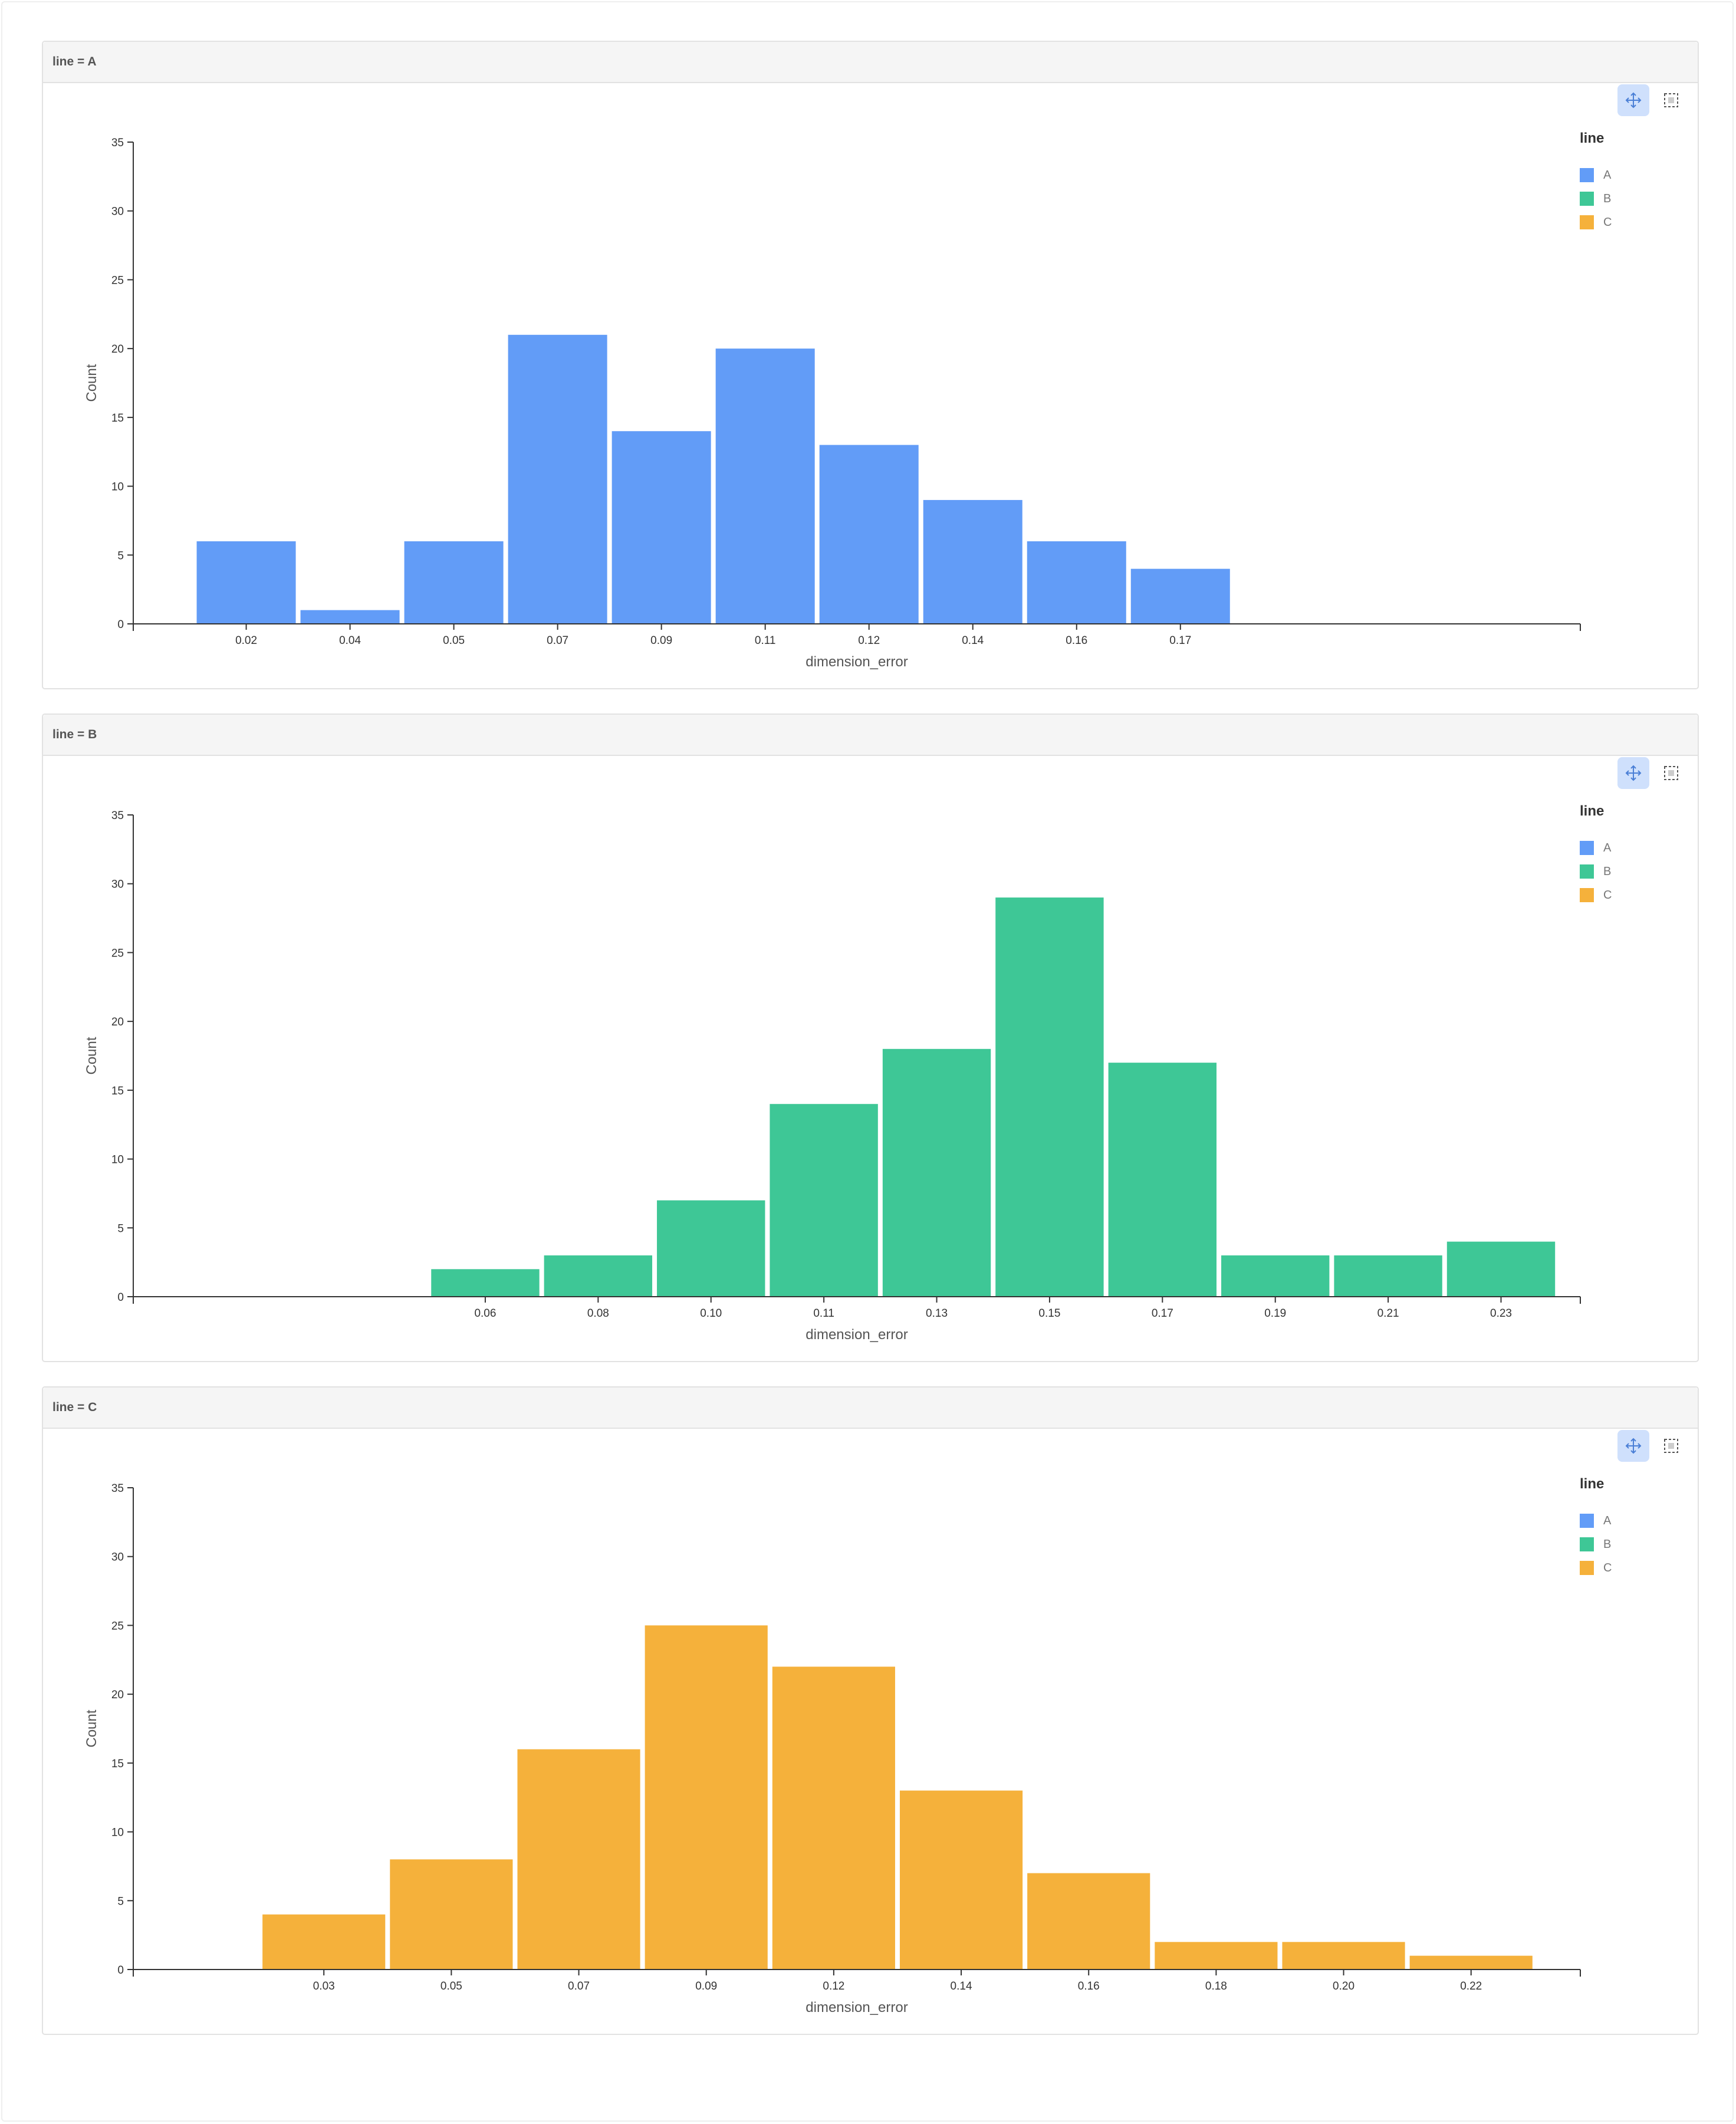 The image size is (1736, 2124). Describe the element at coordinates (117, 953) in the screenshot. I see `y-tick-label: 25` at that location.